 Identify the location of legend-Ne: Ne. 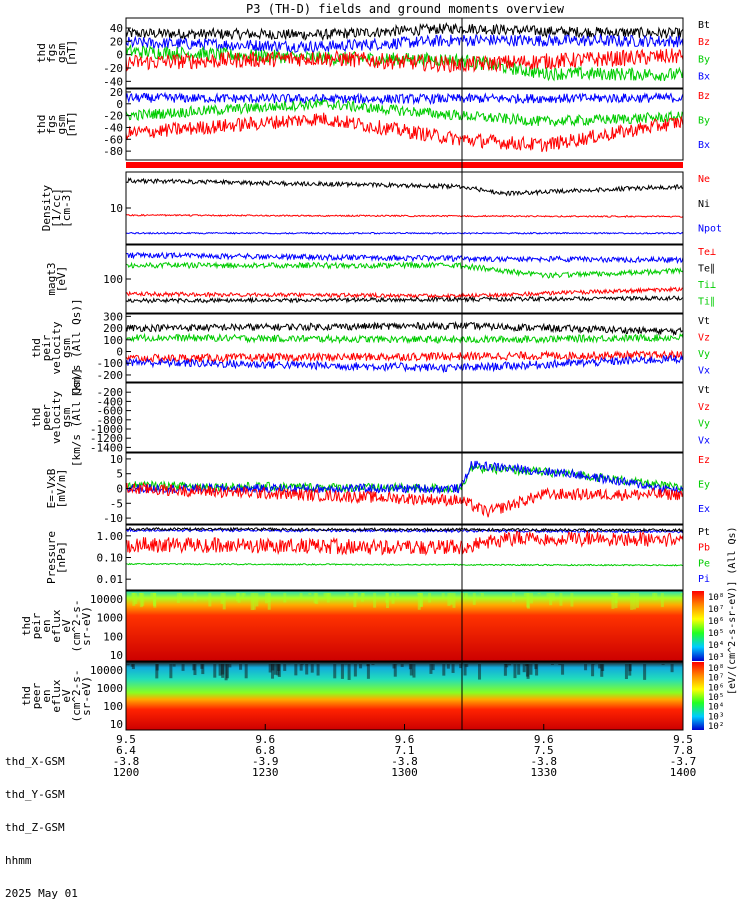
(704, 179).